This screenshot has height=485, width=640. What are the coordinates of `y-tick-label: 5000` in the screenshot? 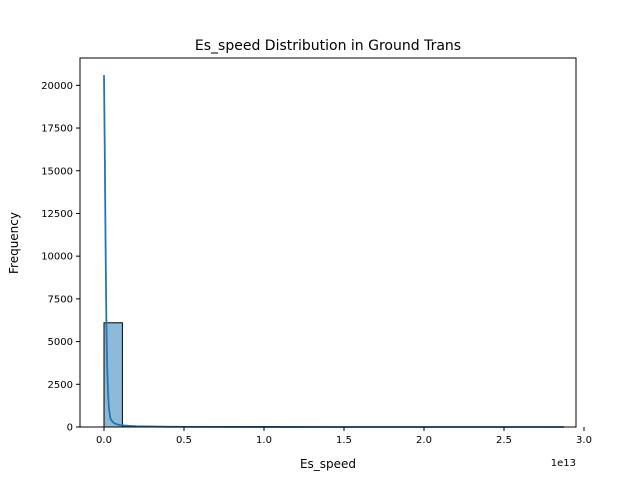 It's located at (60, 342).